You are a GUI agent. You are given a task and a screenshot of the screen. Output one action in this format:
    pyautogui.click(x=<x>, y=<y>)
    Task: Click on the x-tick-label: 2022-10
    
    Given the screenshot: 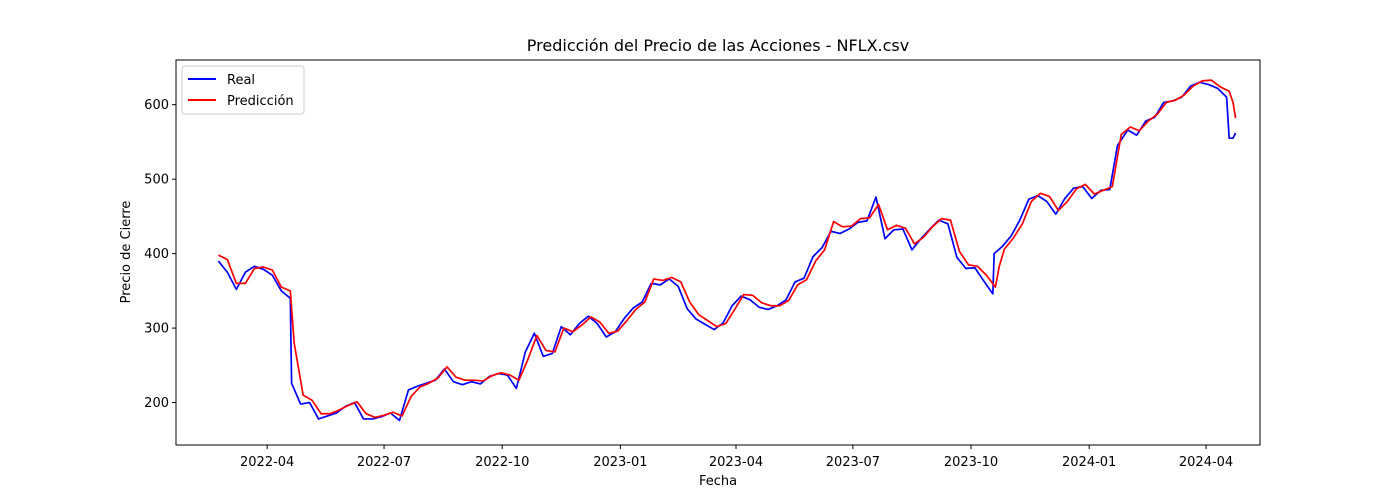 What is the action you would take?
    pyautogui.click(x=502, y=462)
    